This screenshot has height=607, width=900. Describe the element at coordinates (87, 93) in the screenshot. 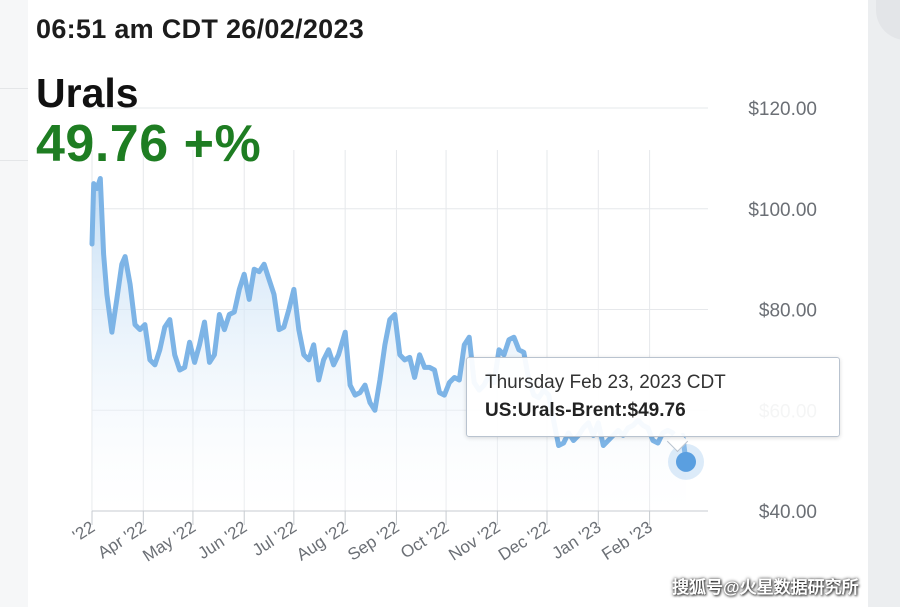

I see `instrument-symbol: Urals` at that location.